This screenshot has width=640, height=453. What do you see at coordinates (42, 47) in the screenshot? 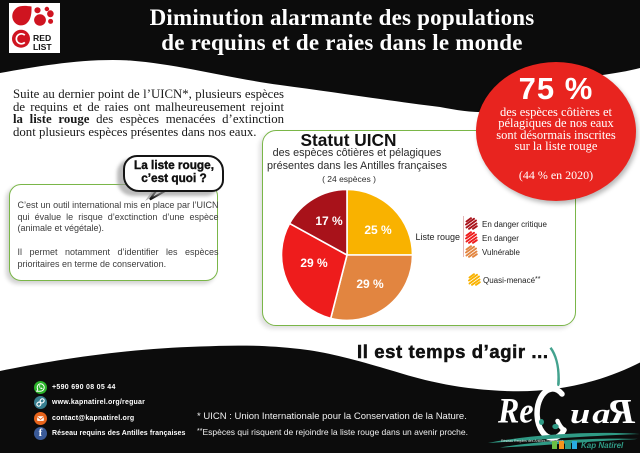
I see `svg-text: LIST` at bounding box center [42, 47].